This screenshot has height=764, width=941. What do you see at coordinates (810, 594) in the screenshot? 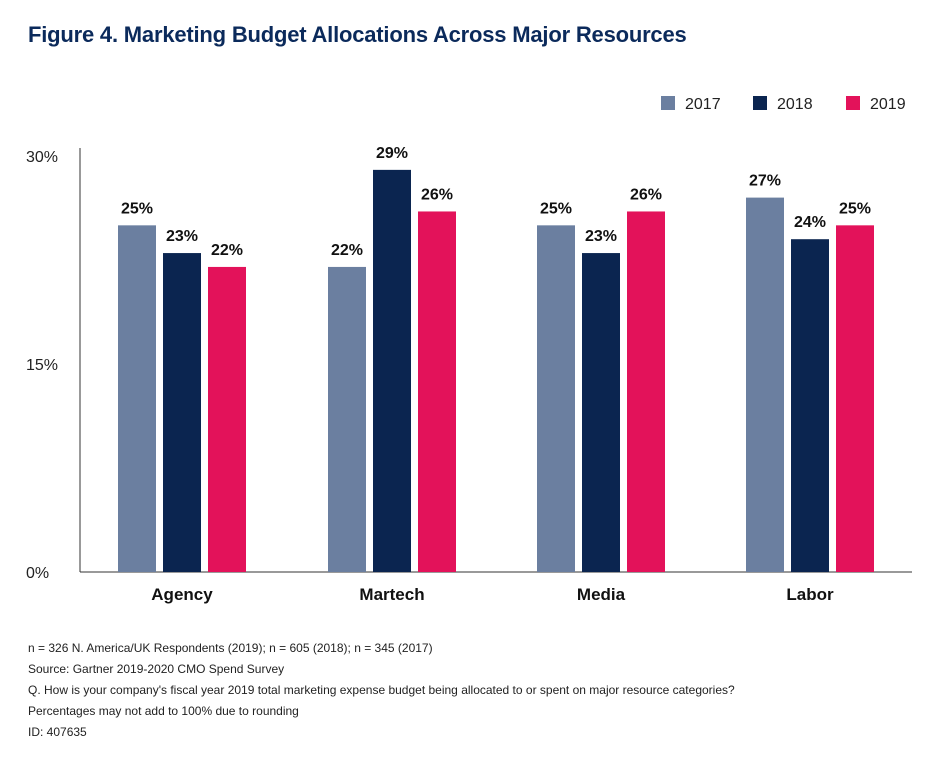
I see `x-tick-label: Labor` at bounding box center [810, 594].